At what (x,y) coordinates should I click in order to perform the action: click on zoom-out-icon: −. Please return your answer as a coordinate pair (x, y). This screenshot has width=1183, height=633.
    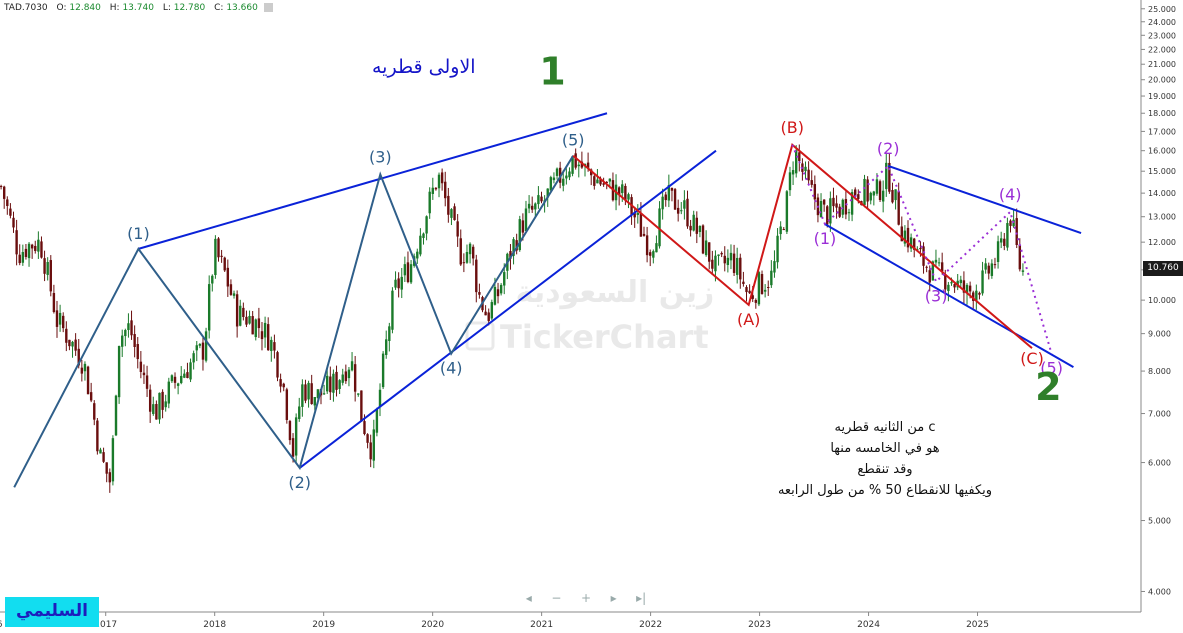
    Looking at the image, I should click on (556, 598).